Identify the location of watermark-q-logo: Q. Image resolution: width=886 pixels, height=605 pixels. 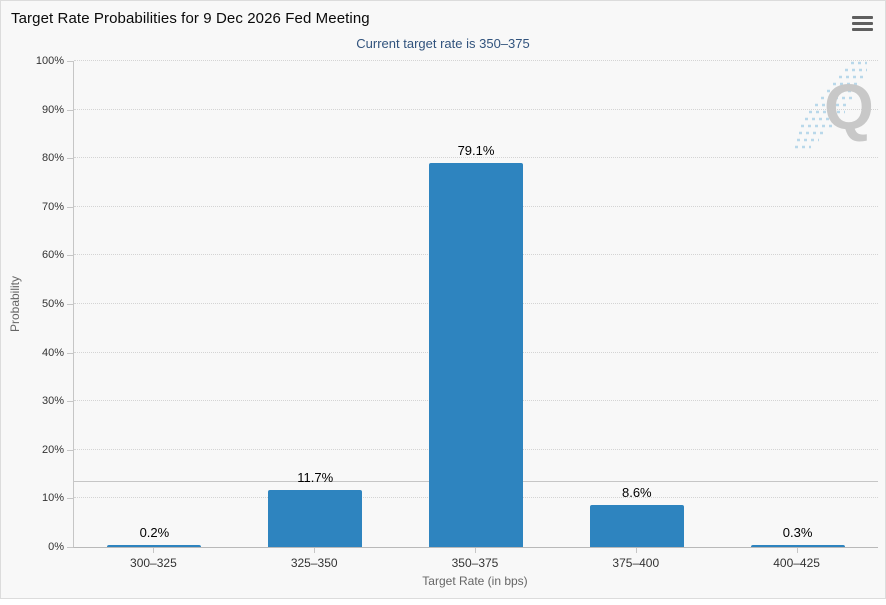
(849, 107).